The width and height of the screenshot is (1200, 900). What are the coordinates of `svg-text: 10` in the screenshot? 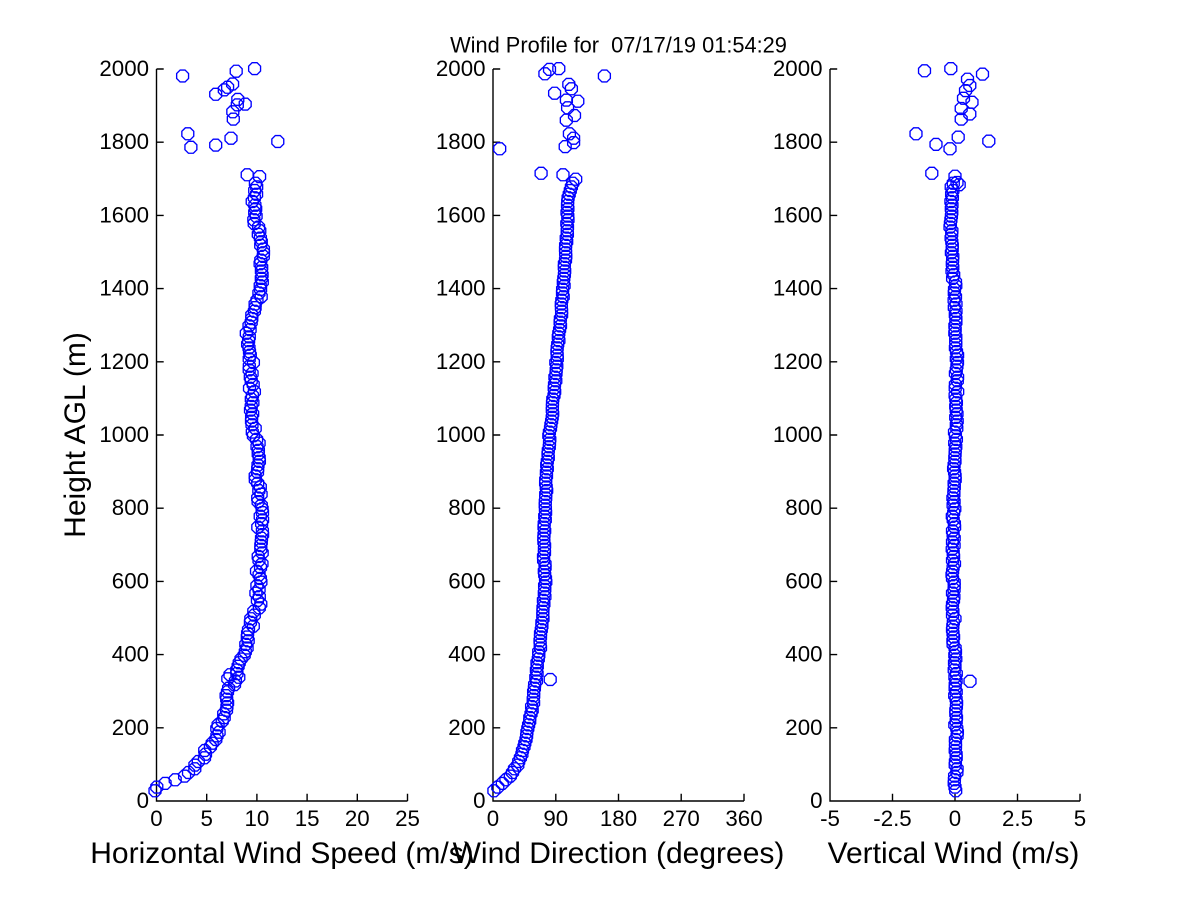 It's located at (256, 818).